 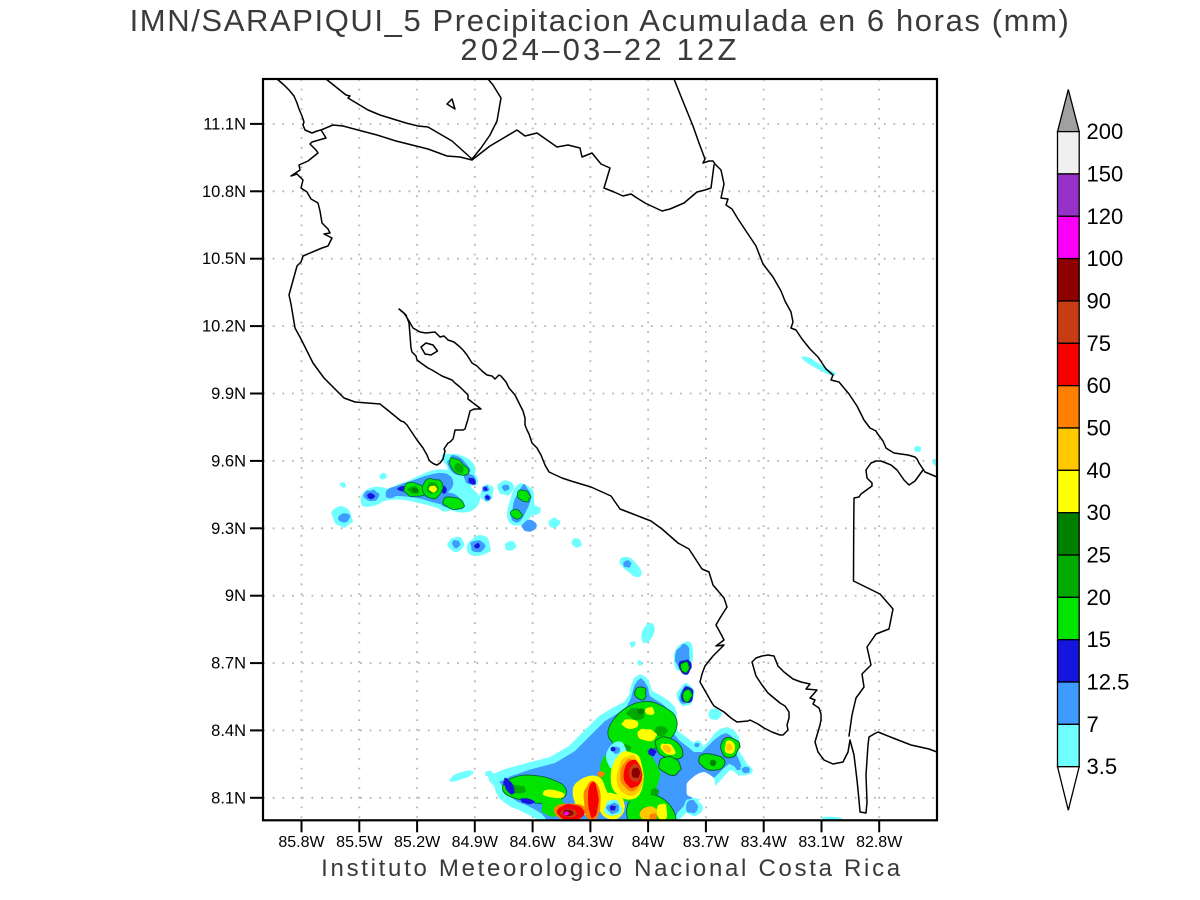 I want to click on svg-text: 150, so click(x=1105, y=173).